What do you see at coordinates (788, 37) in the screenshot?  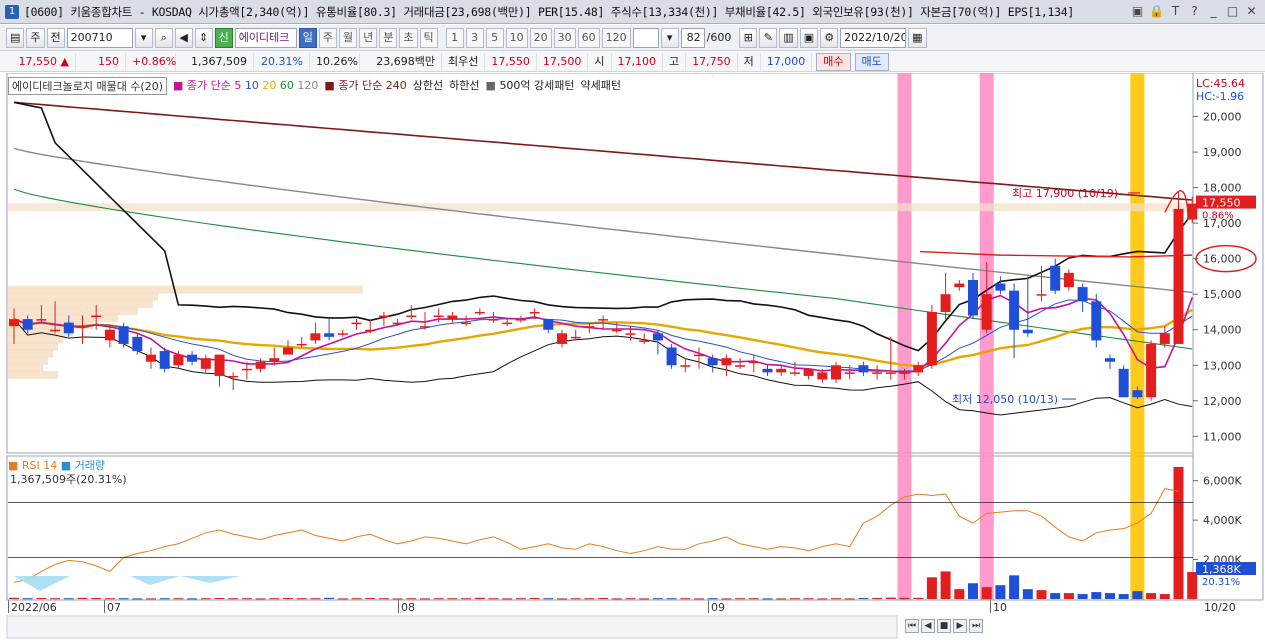 I see `print-icon: ▥` at bounding box center [788, 37].